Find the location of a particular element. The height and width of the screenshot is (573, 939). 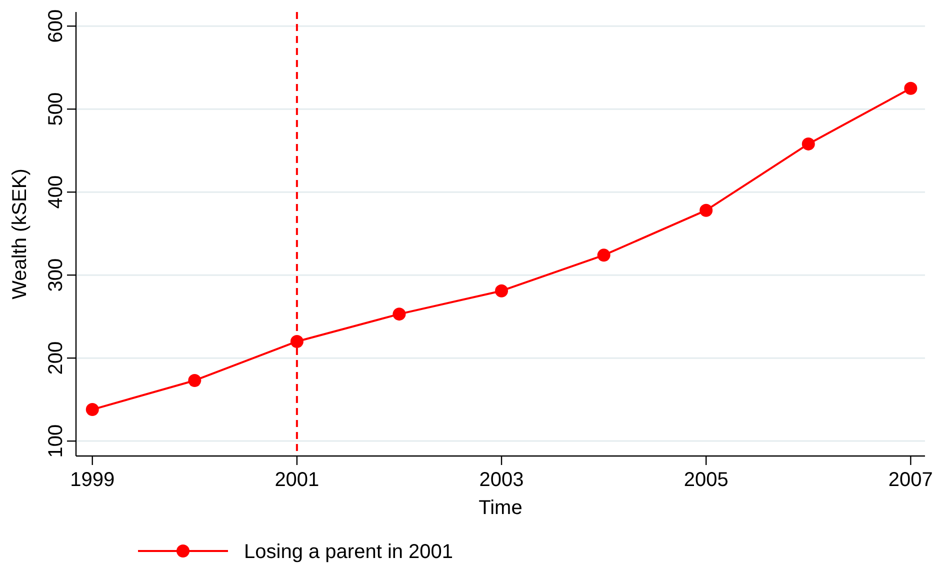

x-tick-label: 2001 is located at coordinates (297, 480).